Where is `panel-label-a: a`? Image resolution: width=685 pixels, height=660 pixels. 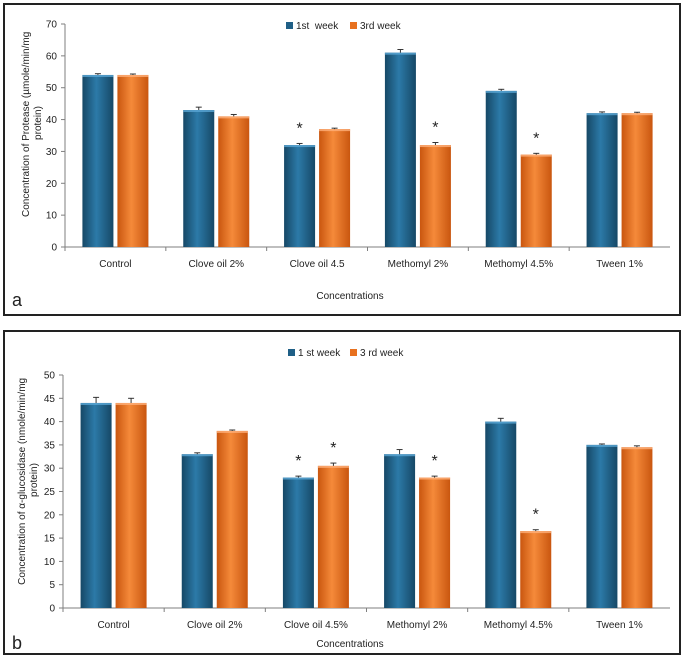
panel-label-a: a is located at coordinates (17, 300).